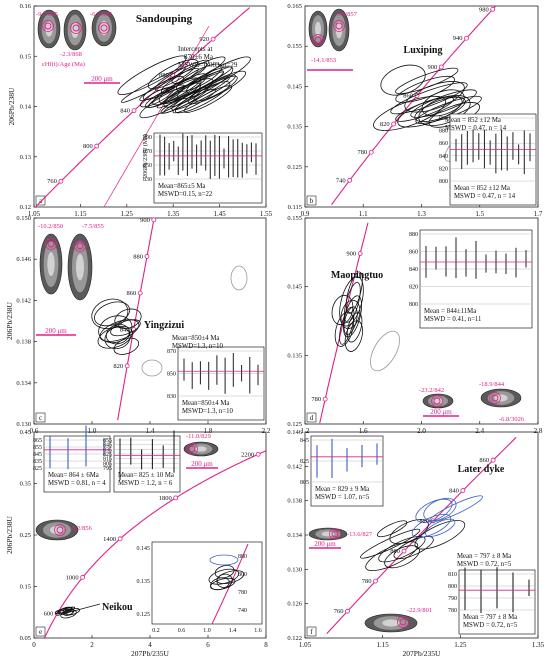  I want to click on inset-mean-text-top: MSWD = 0.72, n=5, so click(484, 564).